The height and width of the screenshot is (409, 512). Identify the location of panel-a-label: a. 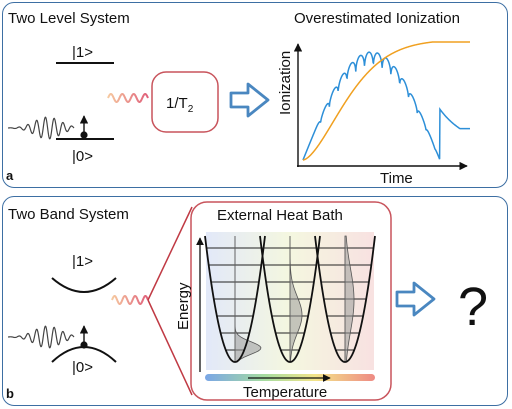
(10, 175).